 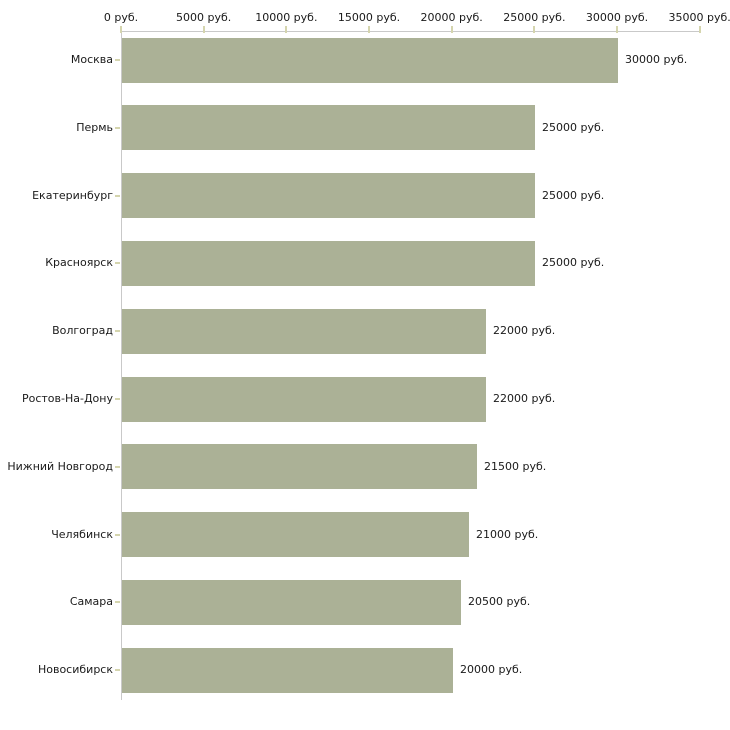 I want to click on category-label: Нижний Новгород, so click(x=60, y=466).